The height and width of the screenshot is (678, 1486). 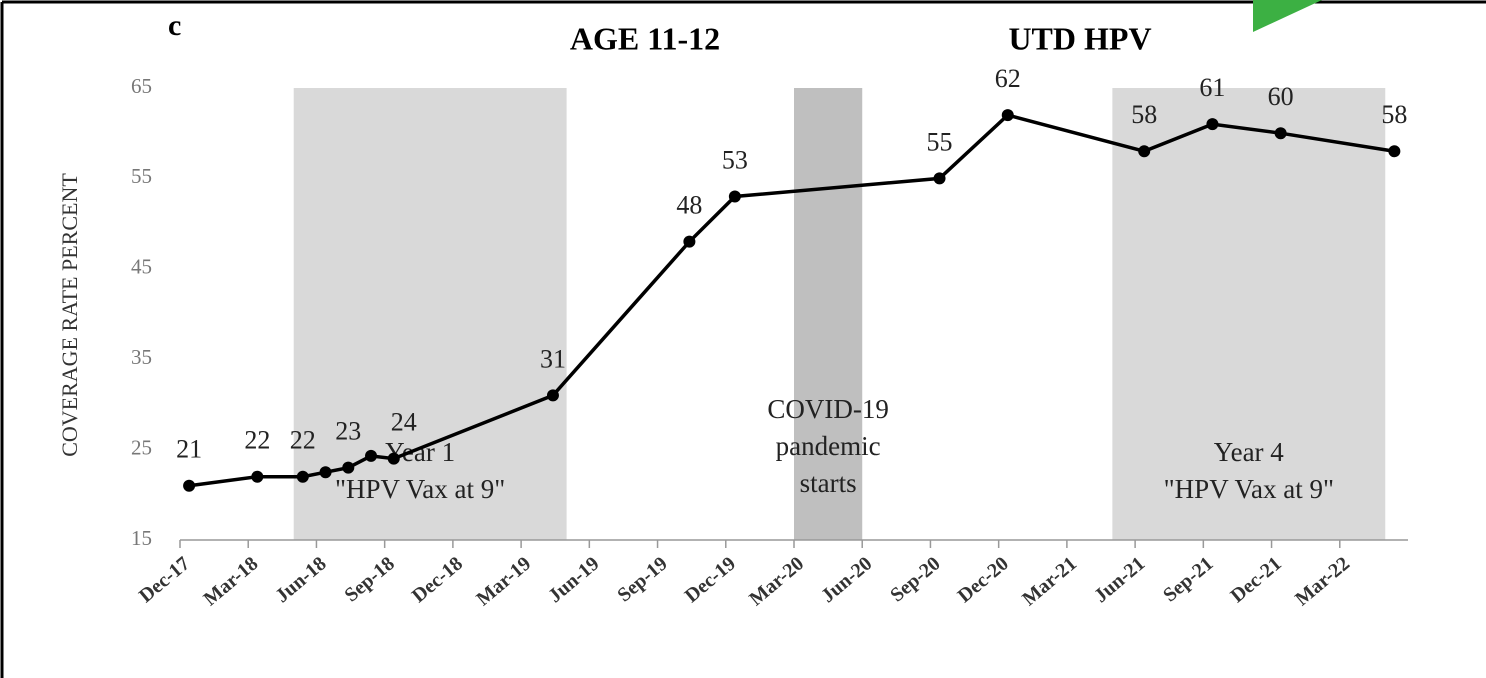 I want to click on data-label: 61, so click(x=1212, y=87).